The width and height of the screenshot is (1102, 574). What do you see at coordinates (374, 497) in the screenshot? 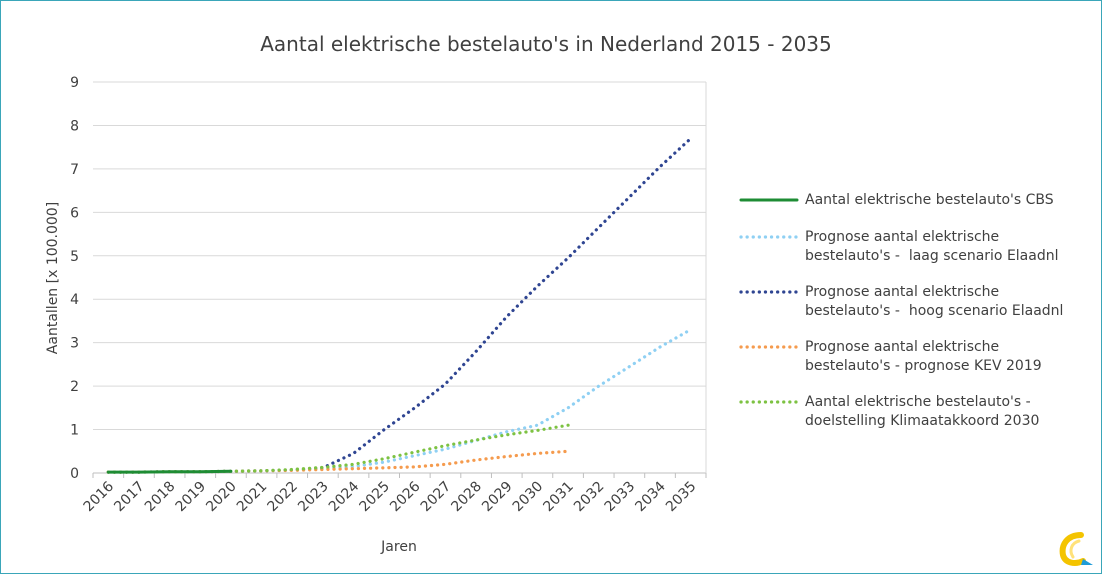
I see `x-tick-label: 2025` at bounding box center [374, 497].